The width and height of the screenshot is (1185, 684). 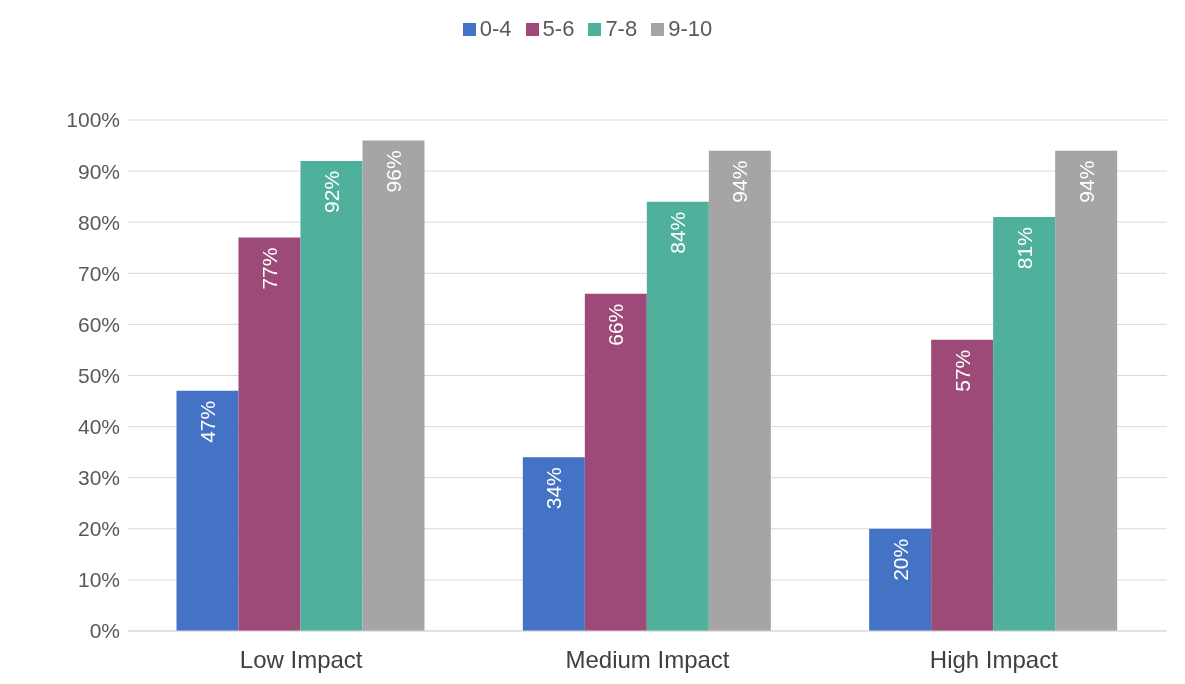 What do you see at coordinates (93, 120) in the screenshot?
I see `y-tick-label: 100%` at bounding box center [93, 120].